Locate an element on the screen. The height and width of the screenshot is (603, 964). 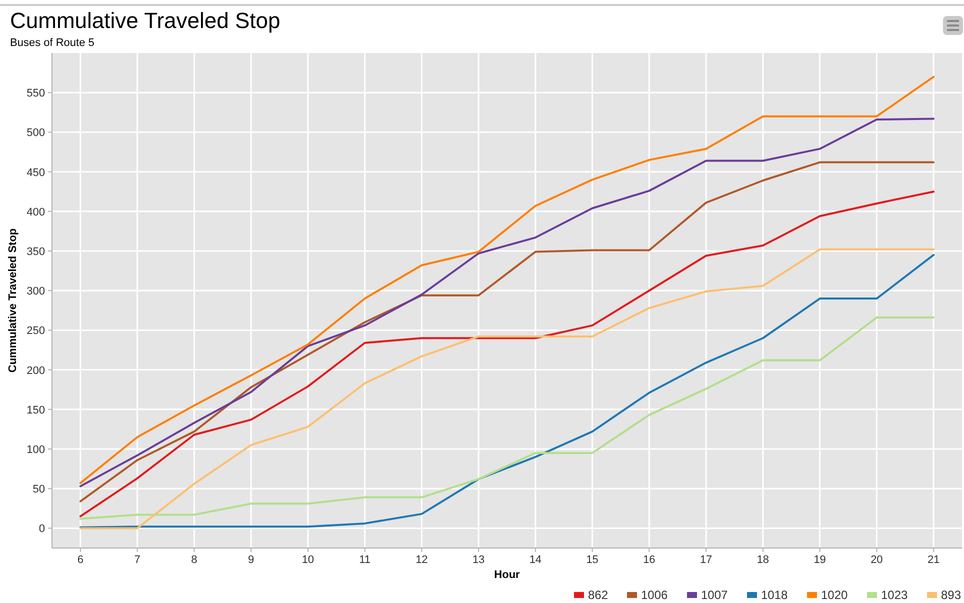
x-tick-label: 8 is located at coordinates (194, 560).